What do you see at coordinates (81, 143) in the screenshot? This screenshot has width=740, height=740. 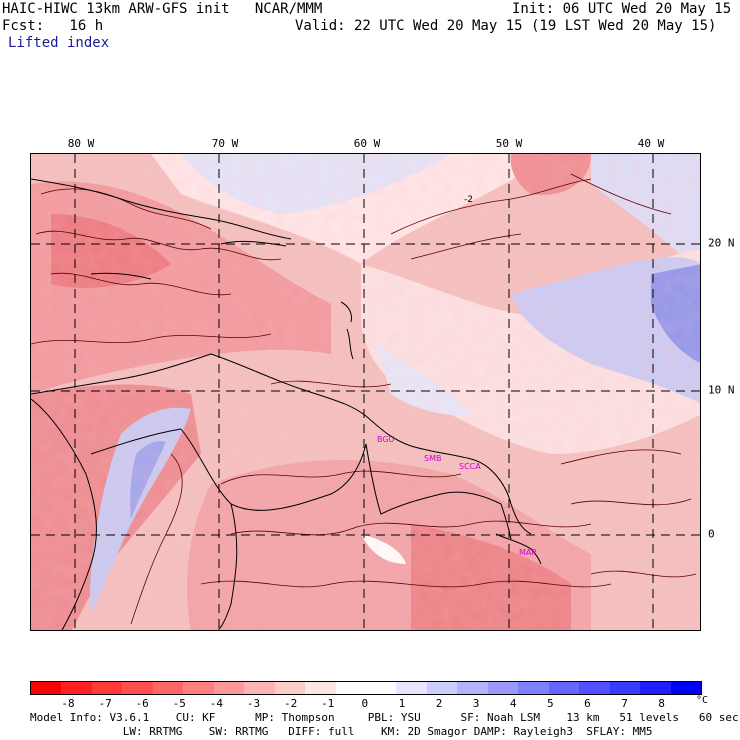 I see `lon-label-80w: 80 W` at bounding box center [81, 143].